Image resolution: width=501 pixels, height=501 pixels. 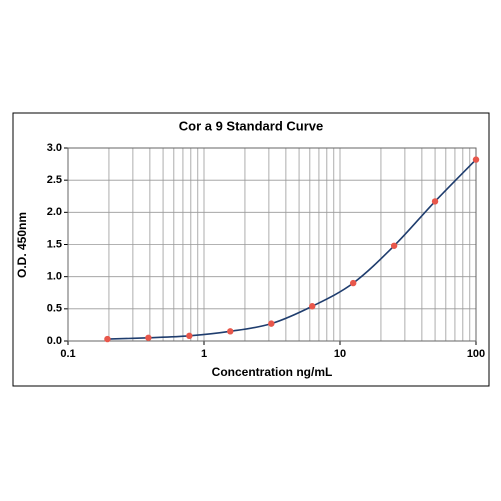 What do you see at coordinates (204, 354) in the screenshot?
I see `x-tick-label: 1` at bounding box center [204, 354].